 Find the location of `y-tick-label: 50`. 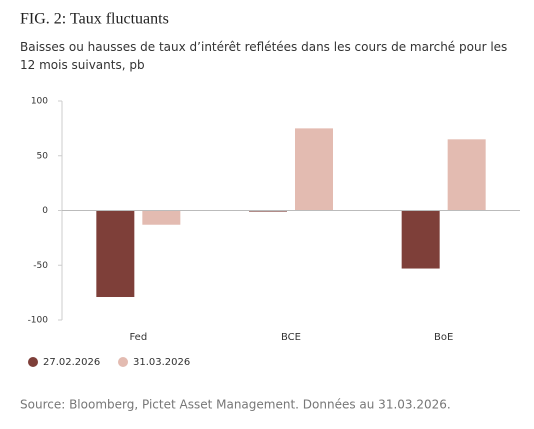

y-tick-label: 50 is located at coordinates (43, 156).